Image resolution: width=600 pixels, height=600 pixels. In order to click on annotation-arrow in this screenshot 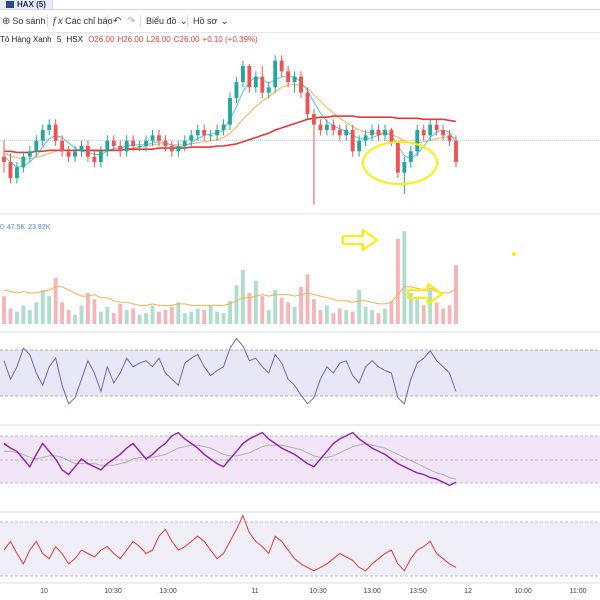, I will do `click(425, 294)`.